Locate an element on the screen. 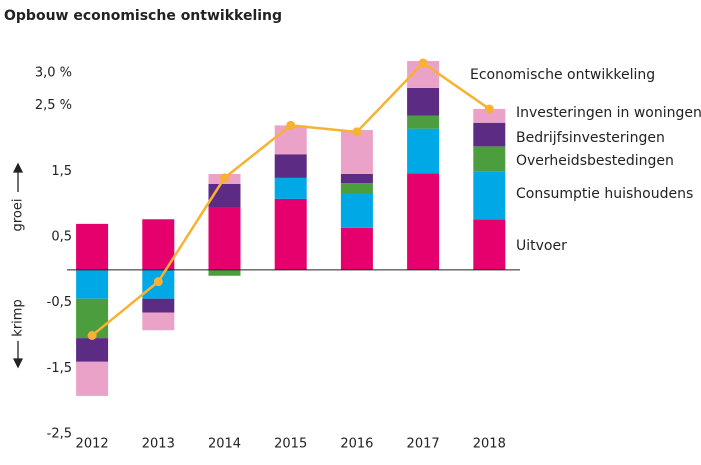 Image resolution: width=701 pixels, height=465 pixels. x-tick-label: 2012 is located at coordinates (92, 444).